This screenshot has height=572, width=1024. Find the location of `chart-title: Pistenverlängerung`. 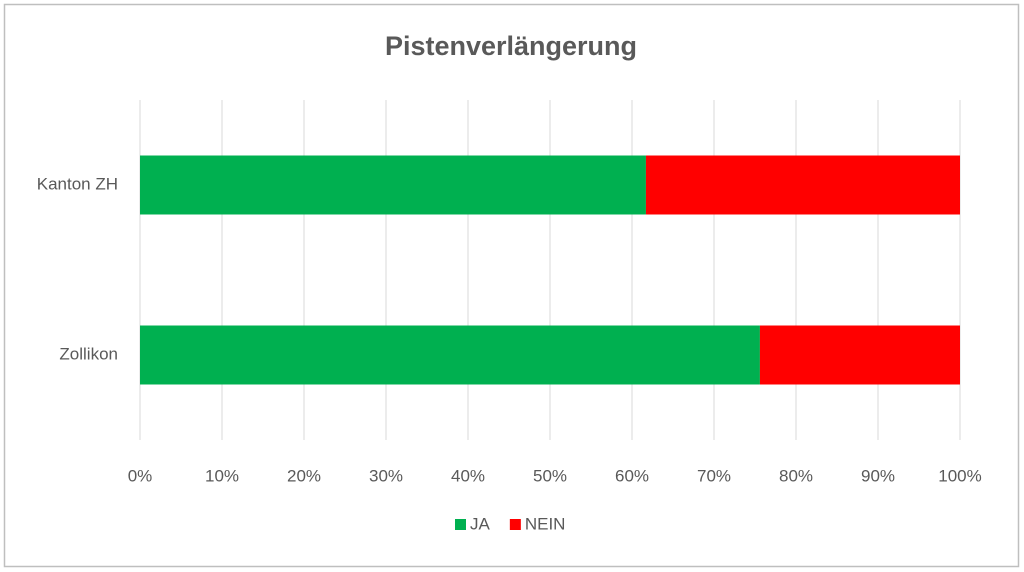

chart-title: Pistenverlängerung is located at coordinates (511, 46).